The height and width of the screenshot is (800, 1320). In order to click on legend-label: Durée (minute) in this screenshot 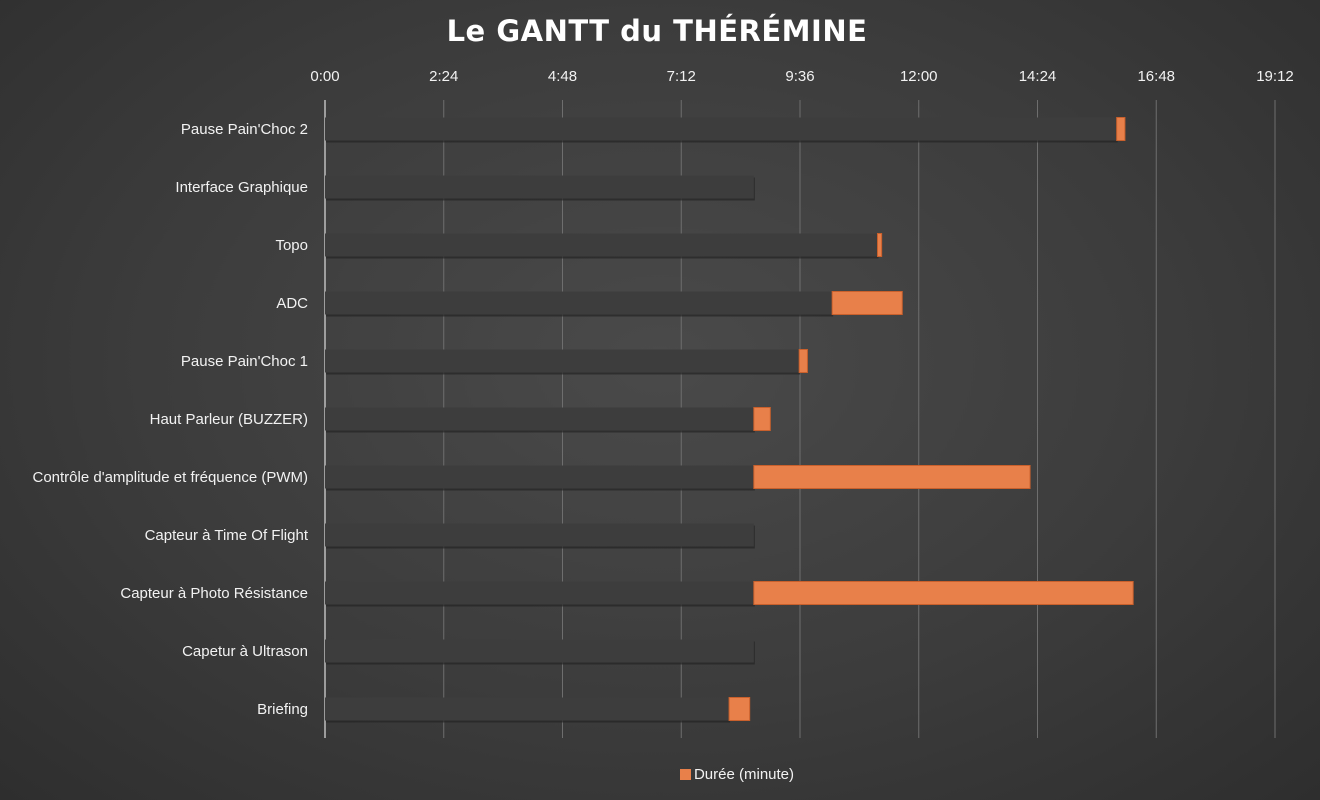, I will do `click(744, 774)`.